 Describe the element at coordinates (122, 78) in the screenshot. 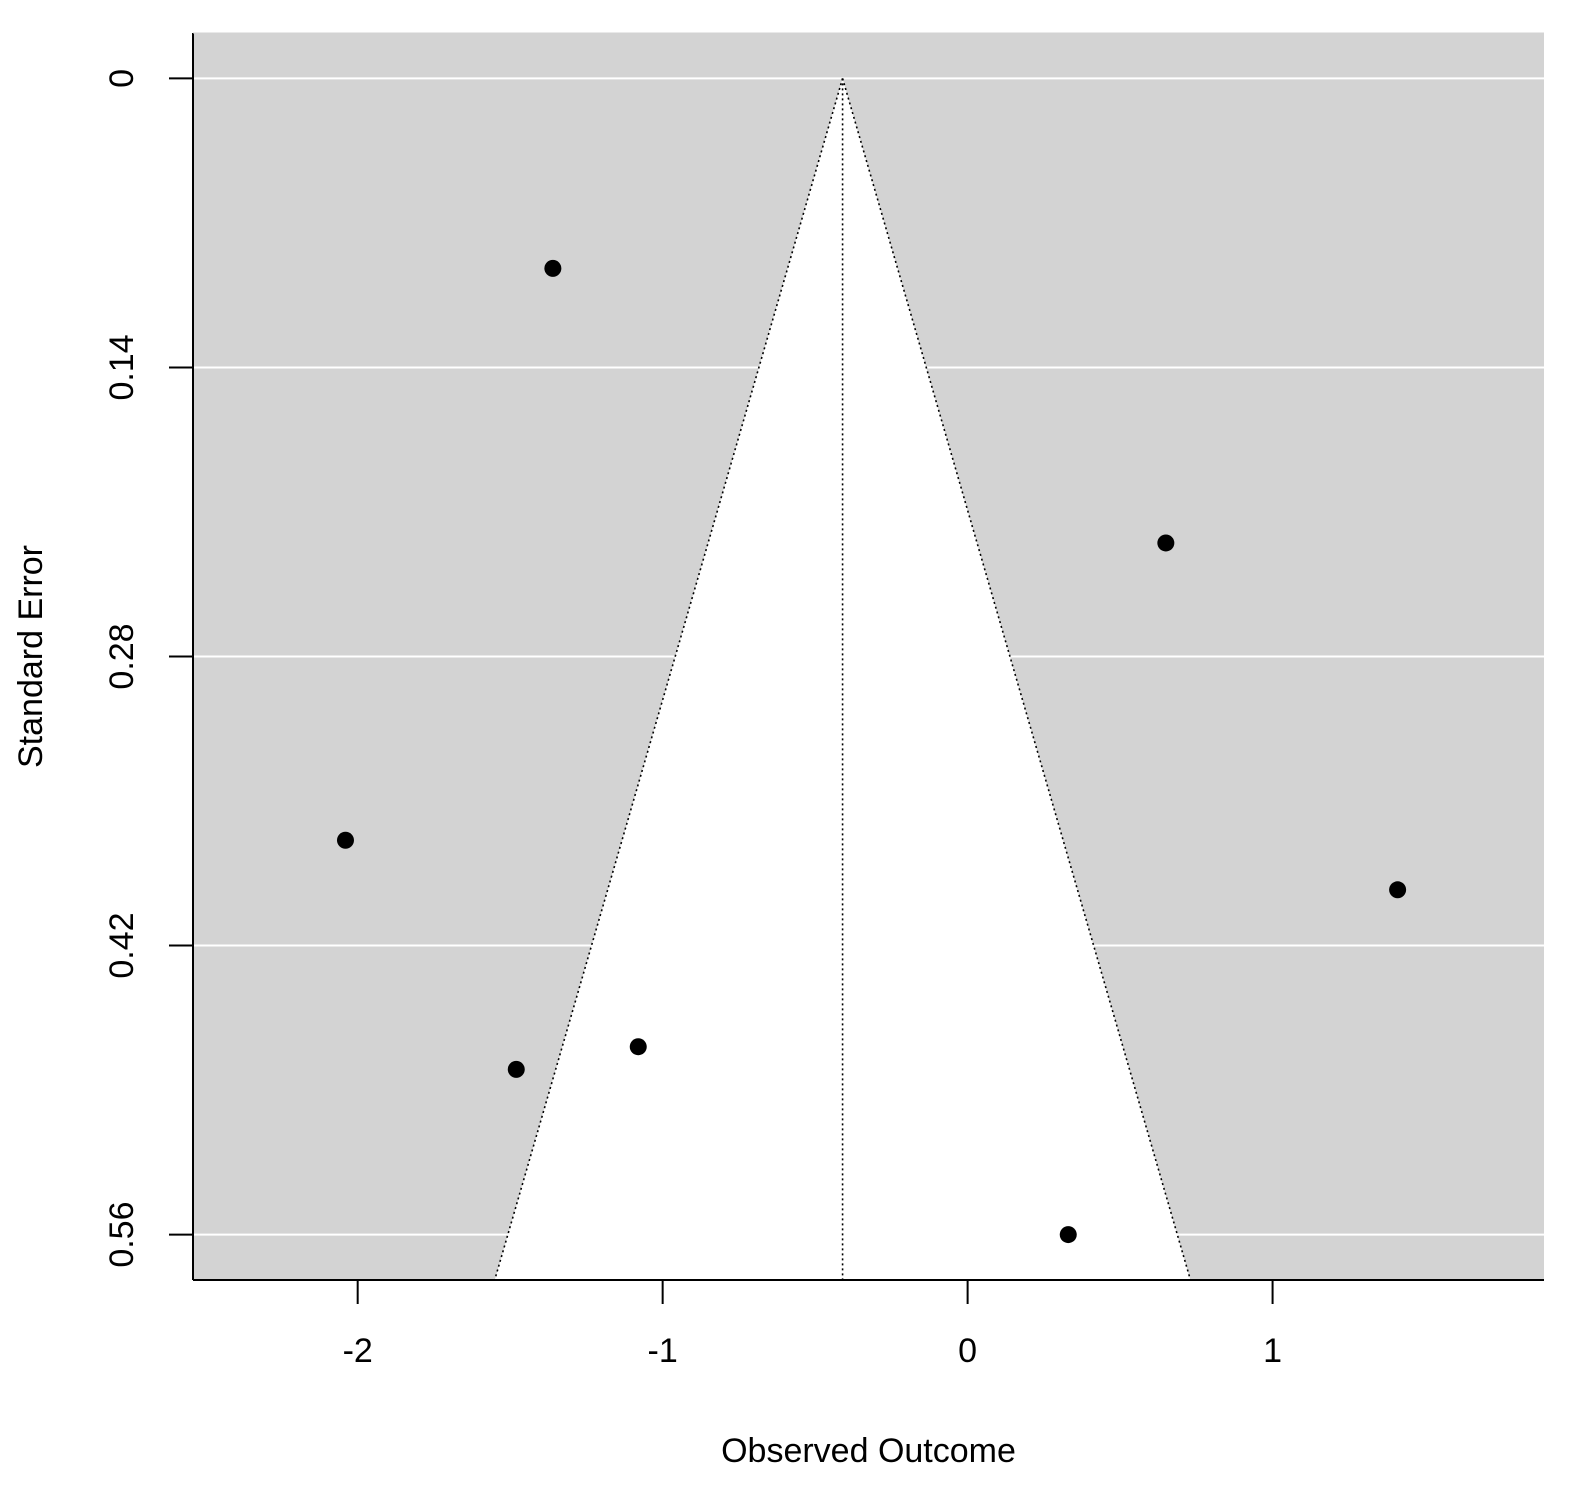

I see `y-tick-label: 0` at that location.